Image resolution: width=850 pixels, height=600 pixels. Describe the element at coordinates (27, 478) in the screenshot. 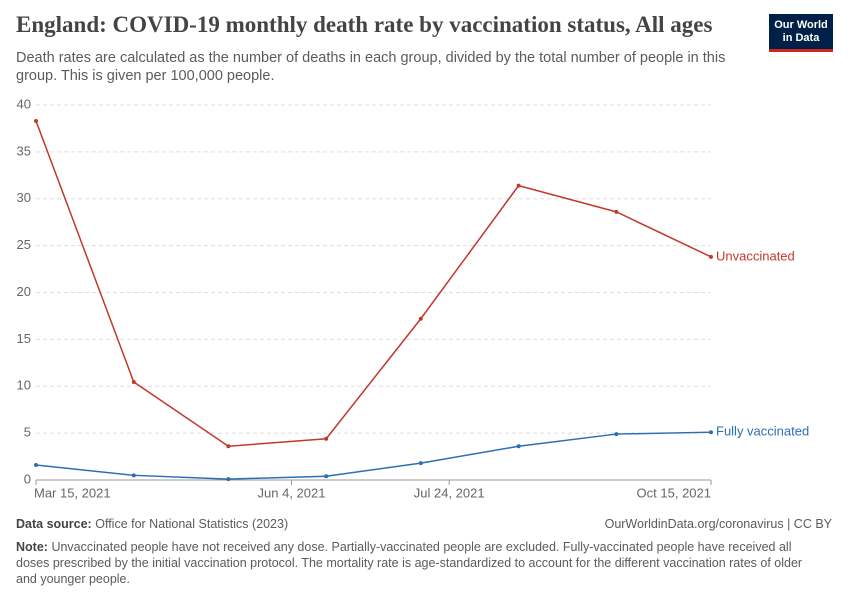

I see `y-tick-label: 0` at that location.